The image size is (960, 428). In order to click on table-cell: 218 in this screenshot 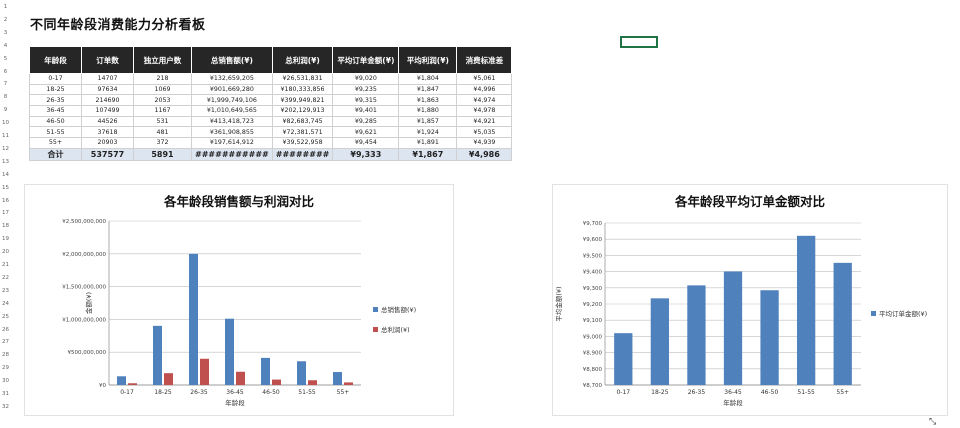, I will do `click(162, 79)`.